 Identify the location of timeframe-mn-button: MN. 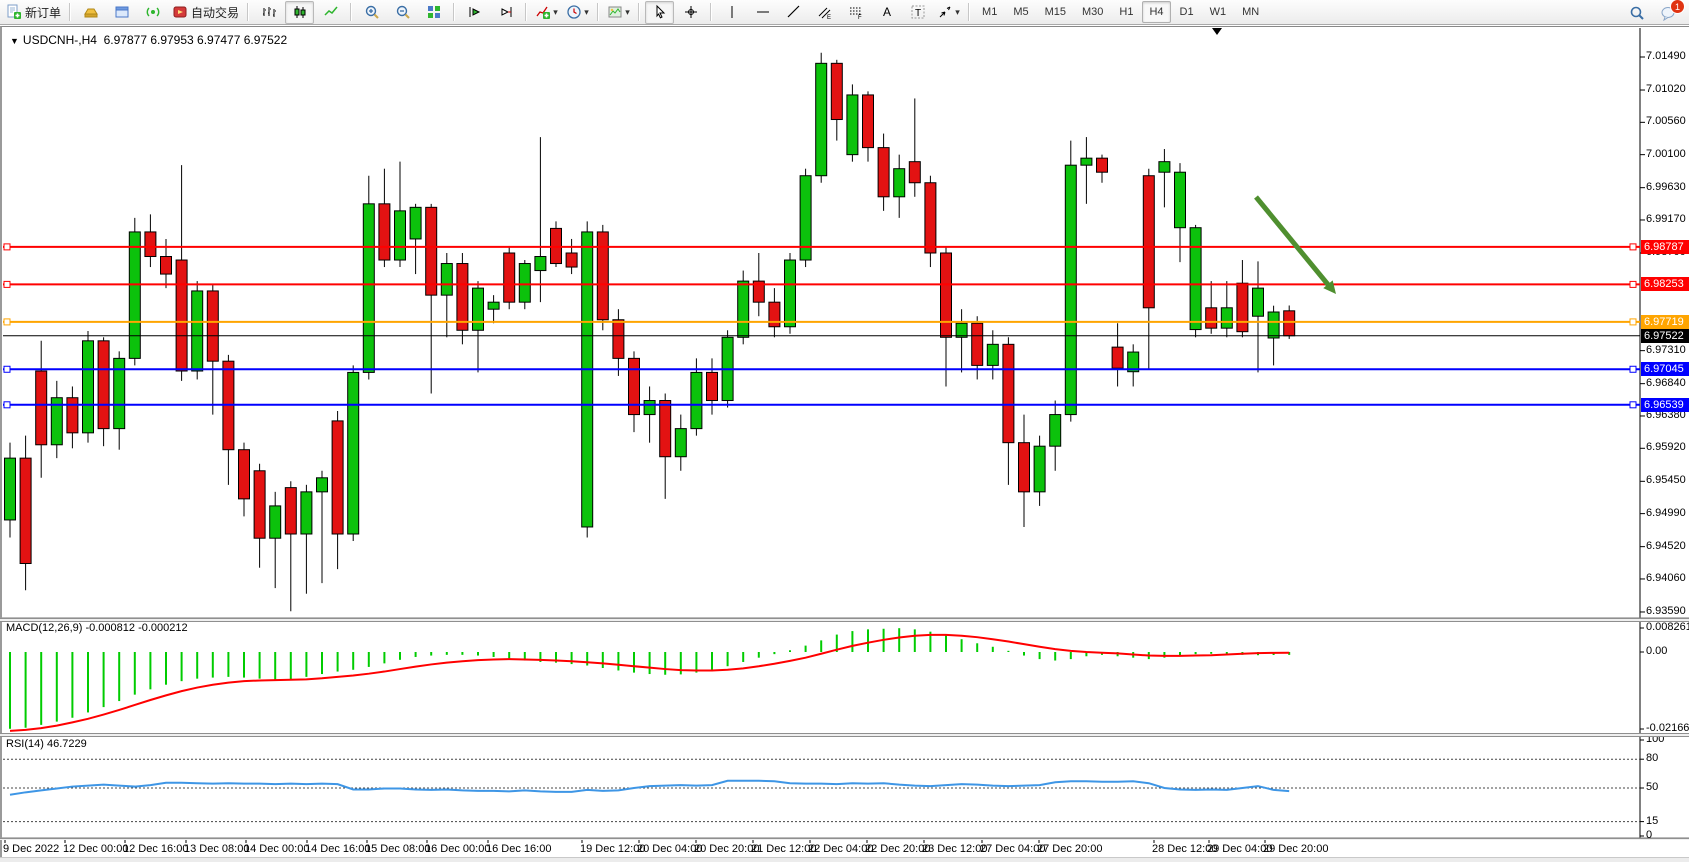
(1251, 12).